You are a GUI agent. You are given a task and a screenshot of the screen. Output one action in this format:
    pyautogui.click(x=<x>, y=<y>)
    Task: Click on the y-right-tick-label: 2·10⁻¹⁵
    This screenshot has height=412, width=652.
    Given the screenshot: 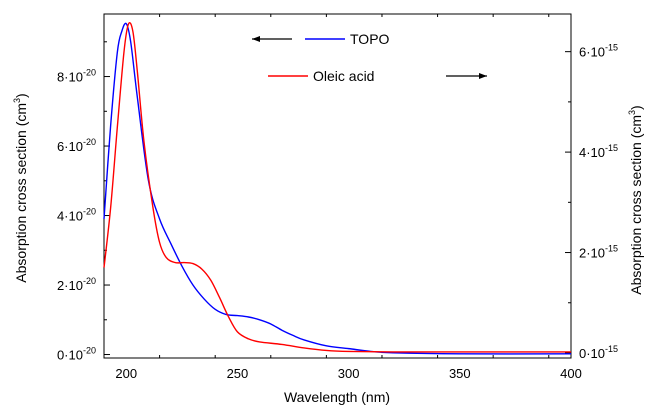 What is the action you would take?
    pyautogui.click(x=598, y=252)
    